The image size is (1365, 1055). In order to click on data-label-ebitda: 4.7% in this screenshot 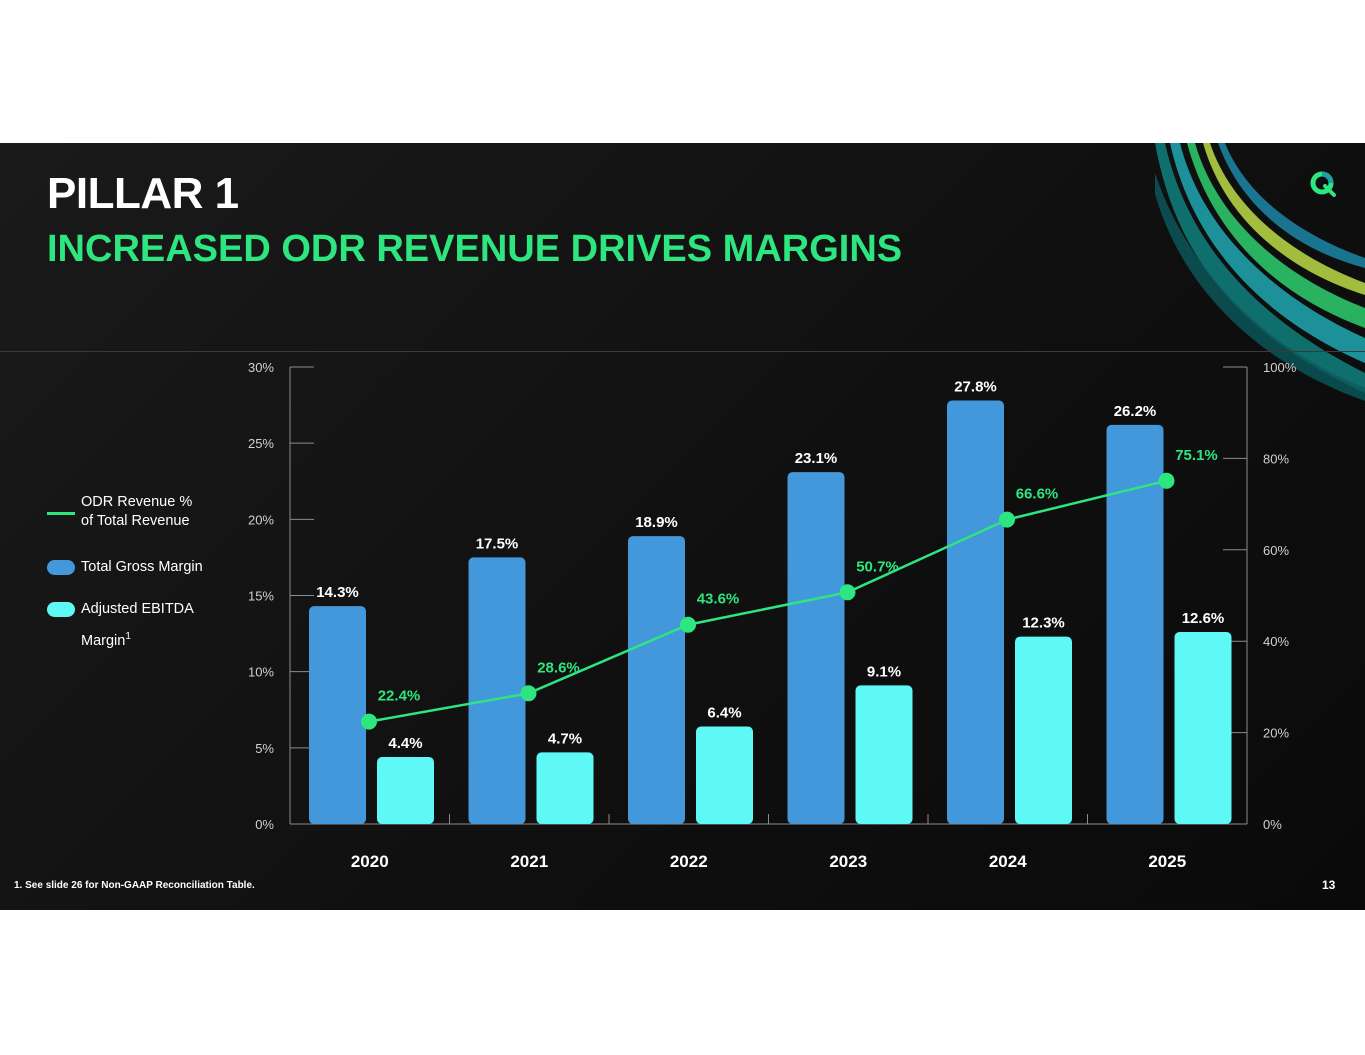, I will do `click(565, 738)`.